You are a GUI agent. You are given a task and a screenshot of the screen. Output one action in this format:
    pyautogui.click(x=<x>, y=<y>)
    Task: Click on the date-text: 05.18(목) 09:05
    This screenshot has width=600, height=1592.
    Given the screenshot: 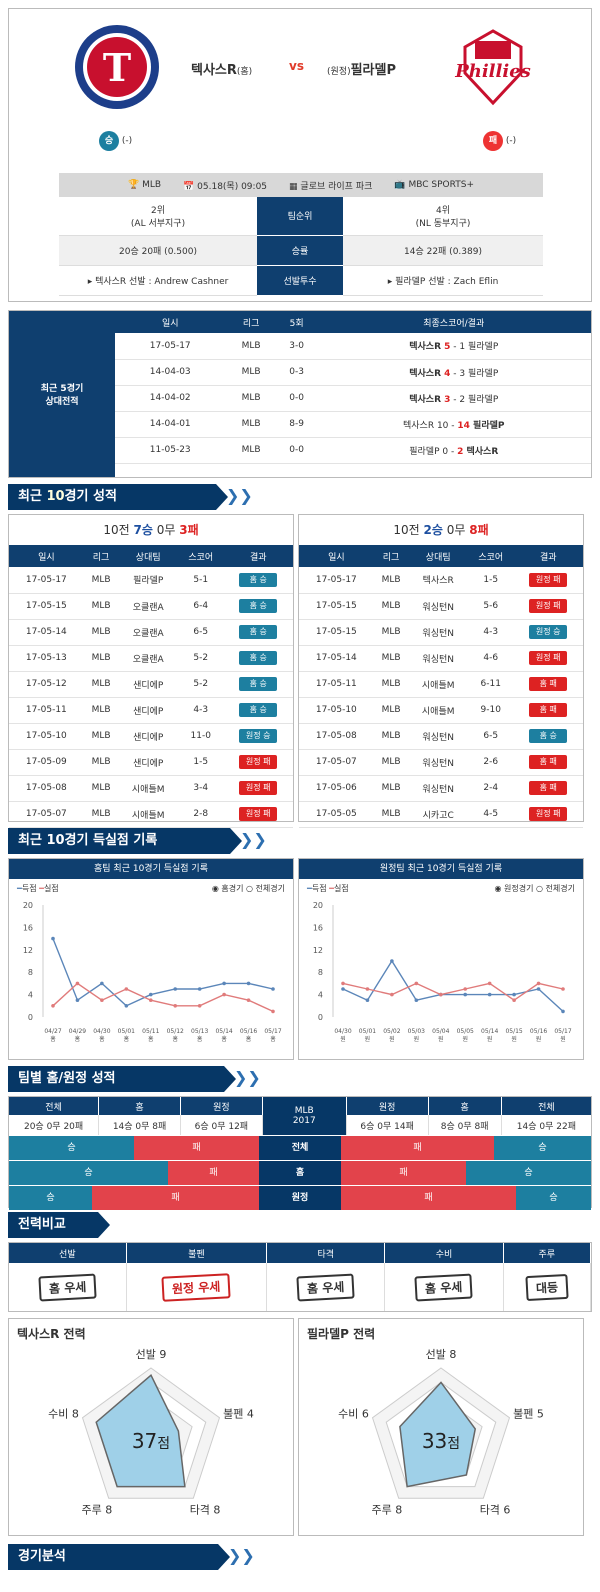 What is the action you would take?
    pyautogui.click(x=232, y=186)
    